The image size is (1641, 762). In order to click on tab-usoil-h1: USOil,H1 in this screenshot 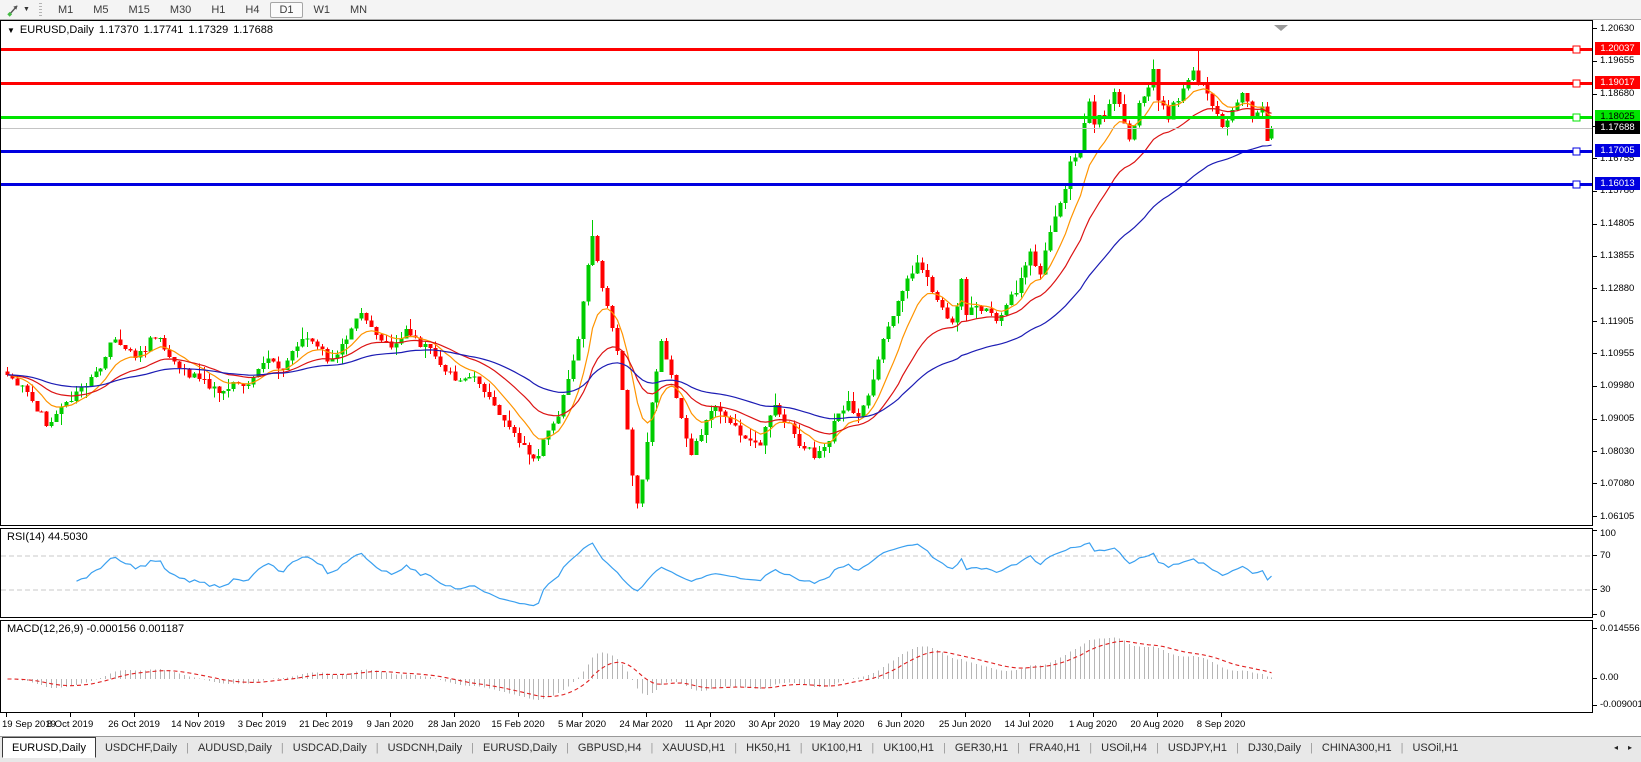, I will do `click(1435, 747)`.